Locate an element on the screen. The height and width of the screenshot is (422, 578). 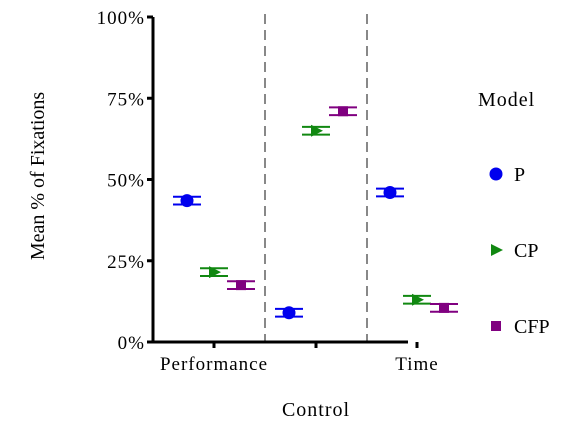
legend: Model P CP CFP is located at coordinates (514, 213).